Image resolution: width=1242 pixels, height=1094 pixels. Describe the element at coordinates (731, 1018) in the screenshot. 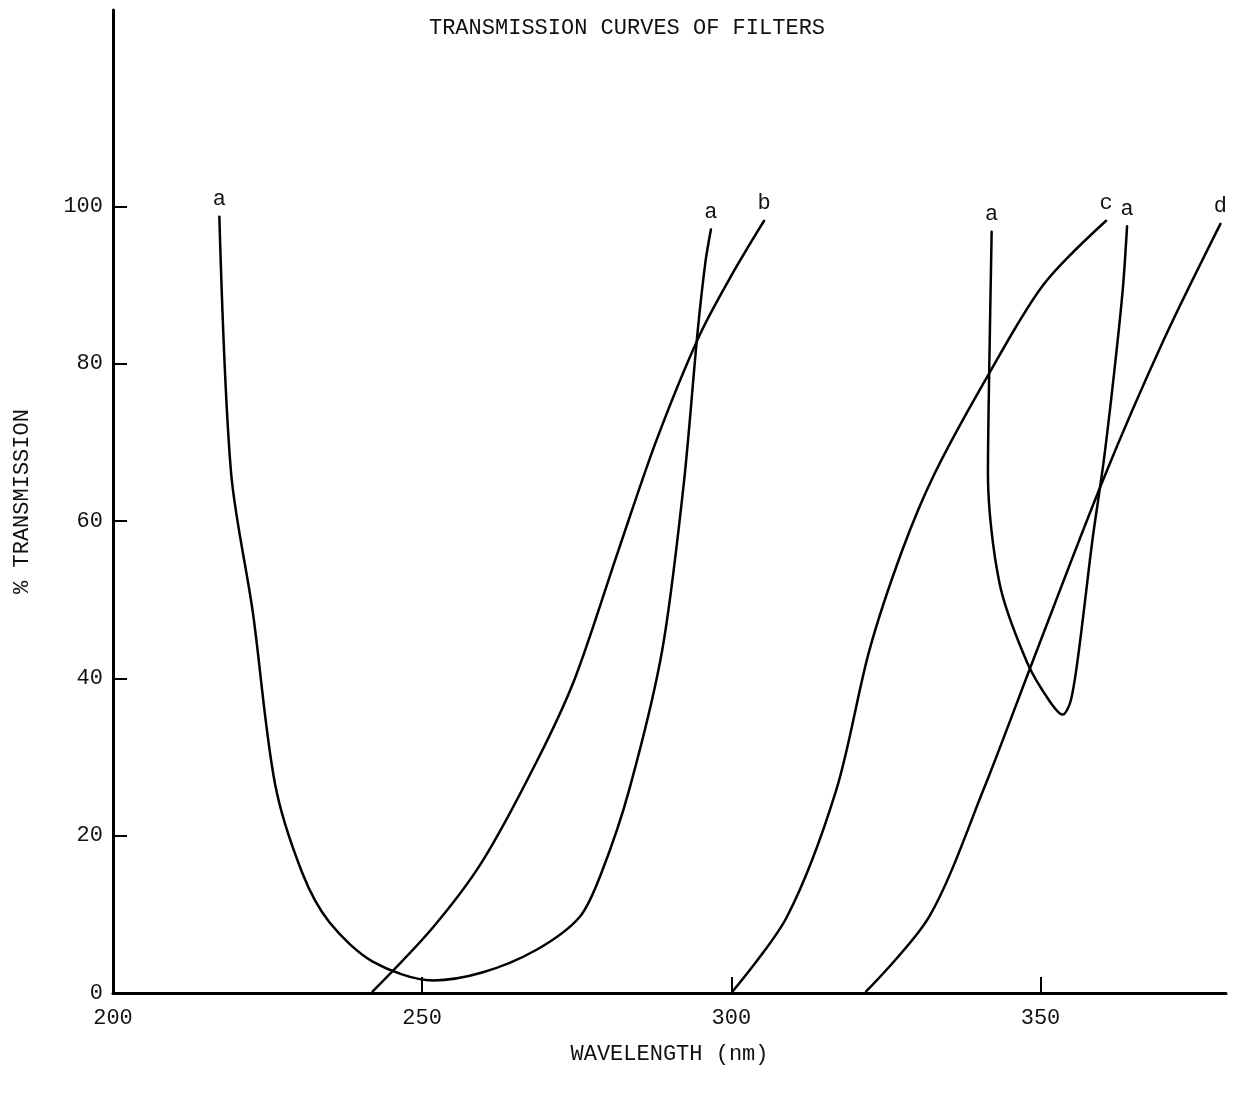

I see `x-tick-label: 300` at that location.